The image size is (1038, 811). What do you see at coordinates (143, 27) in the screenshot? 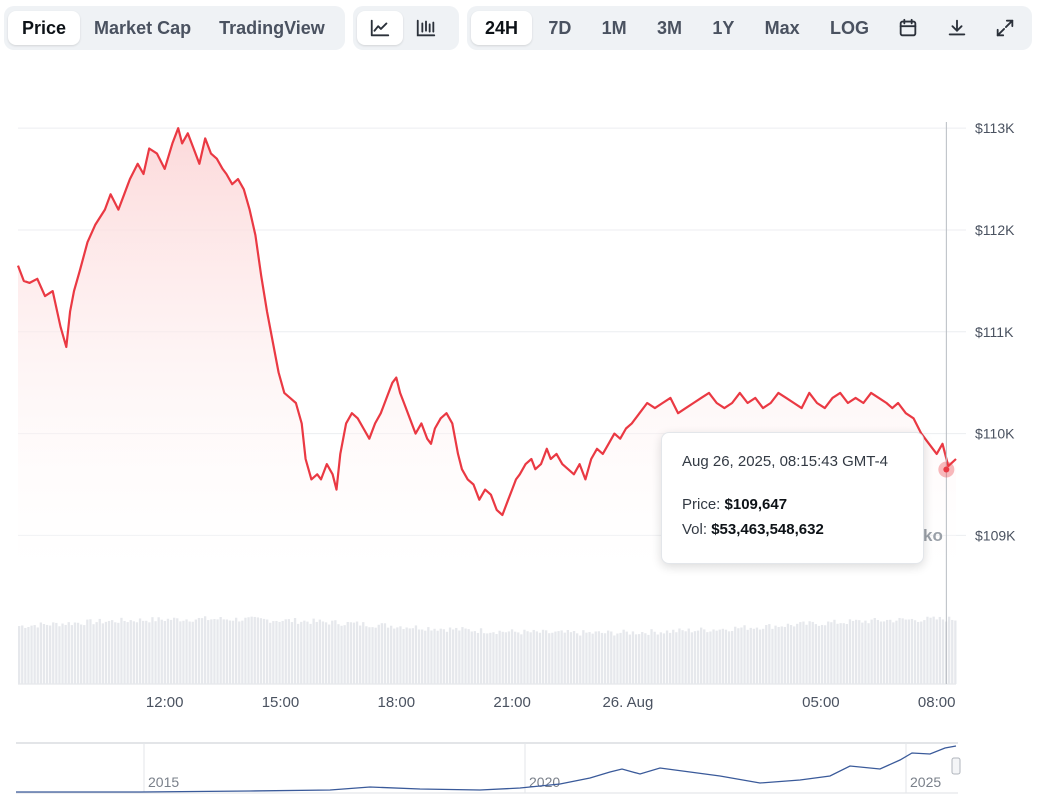
I see `tab-market-cap: Market Cap` at bounding box center [143, 27].